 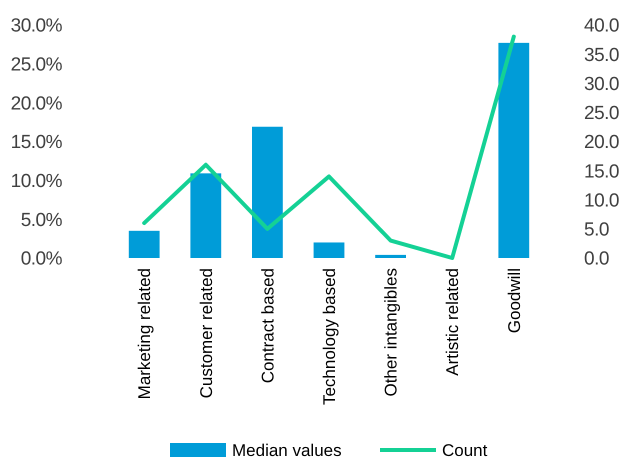 I want to click on x-tick-label: Contract based, so click(x=268, y=326).